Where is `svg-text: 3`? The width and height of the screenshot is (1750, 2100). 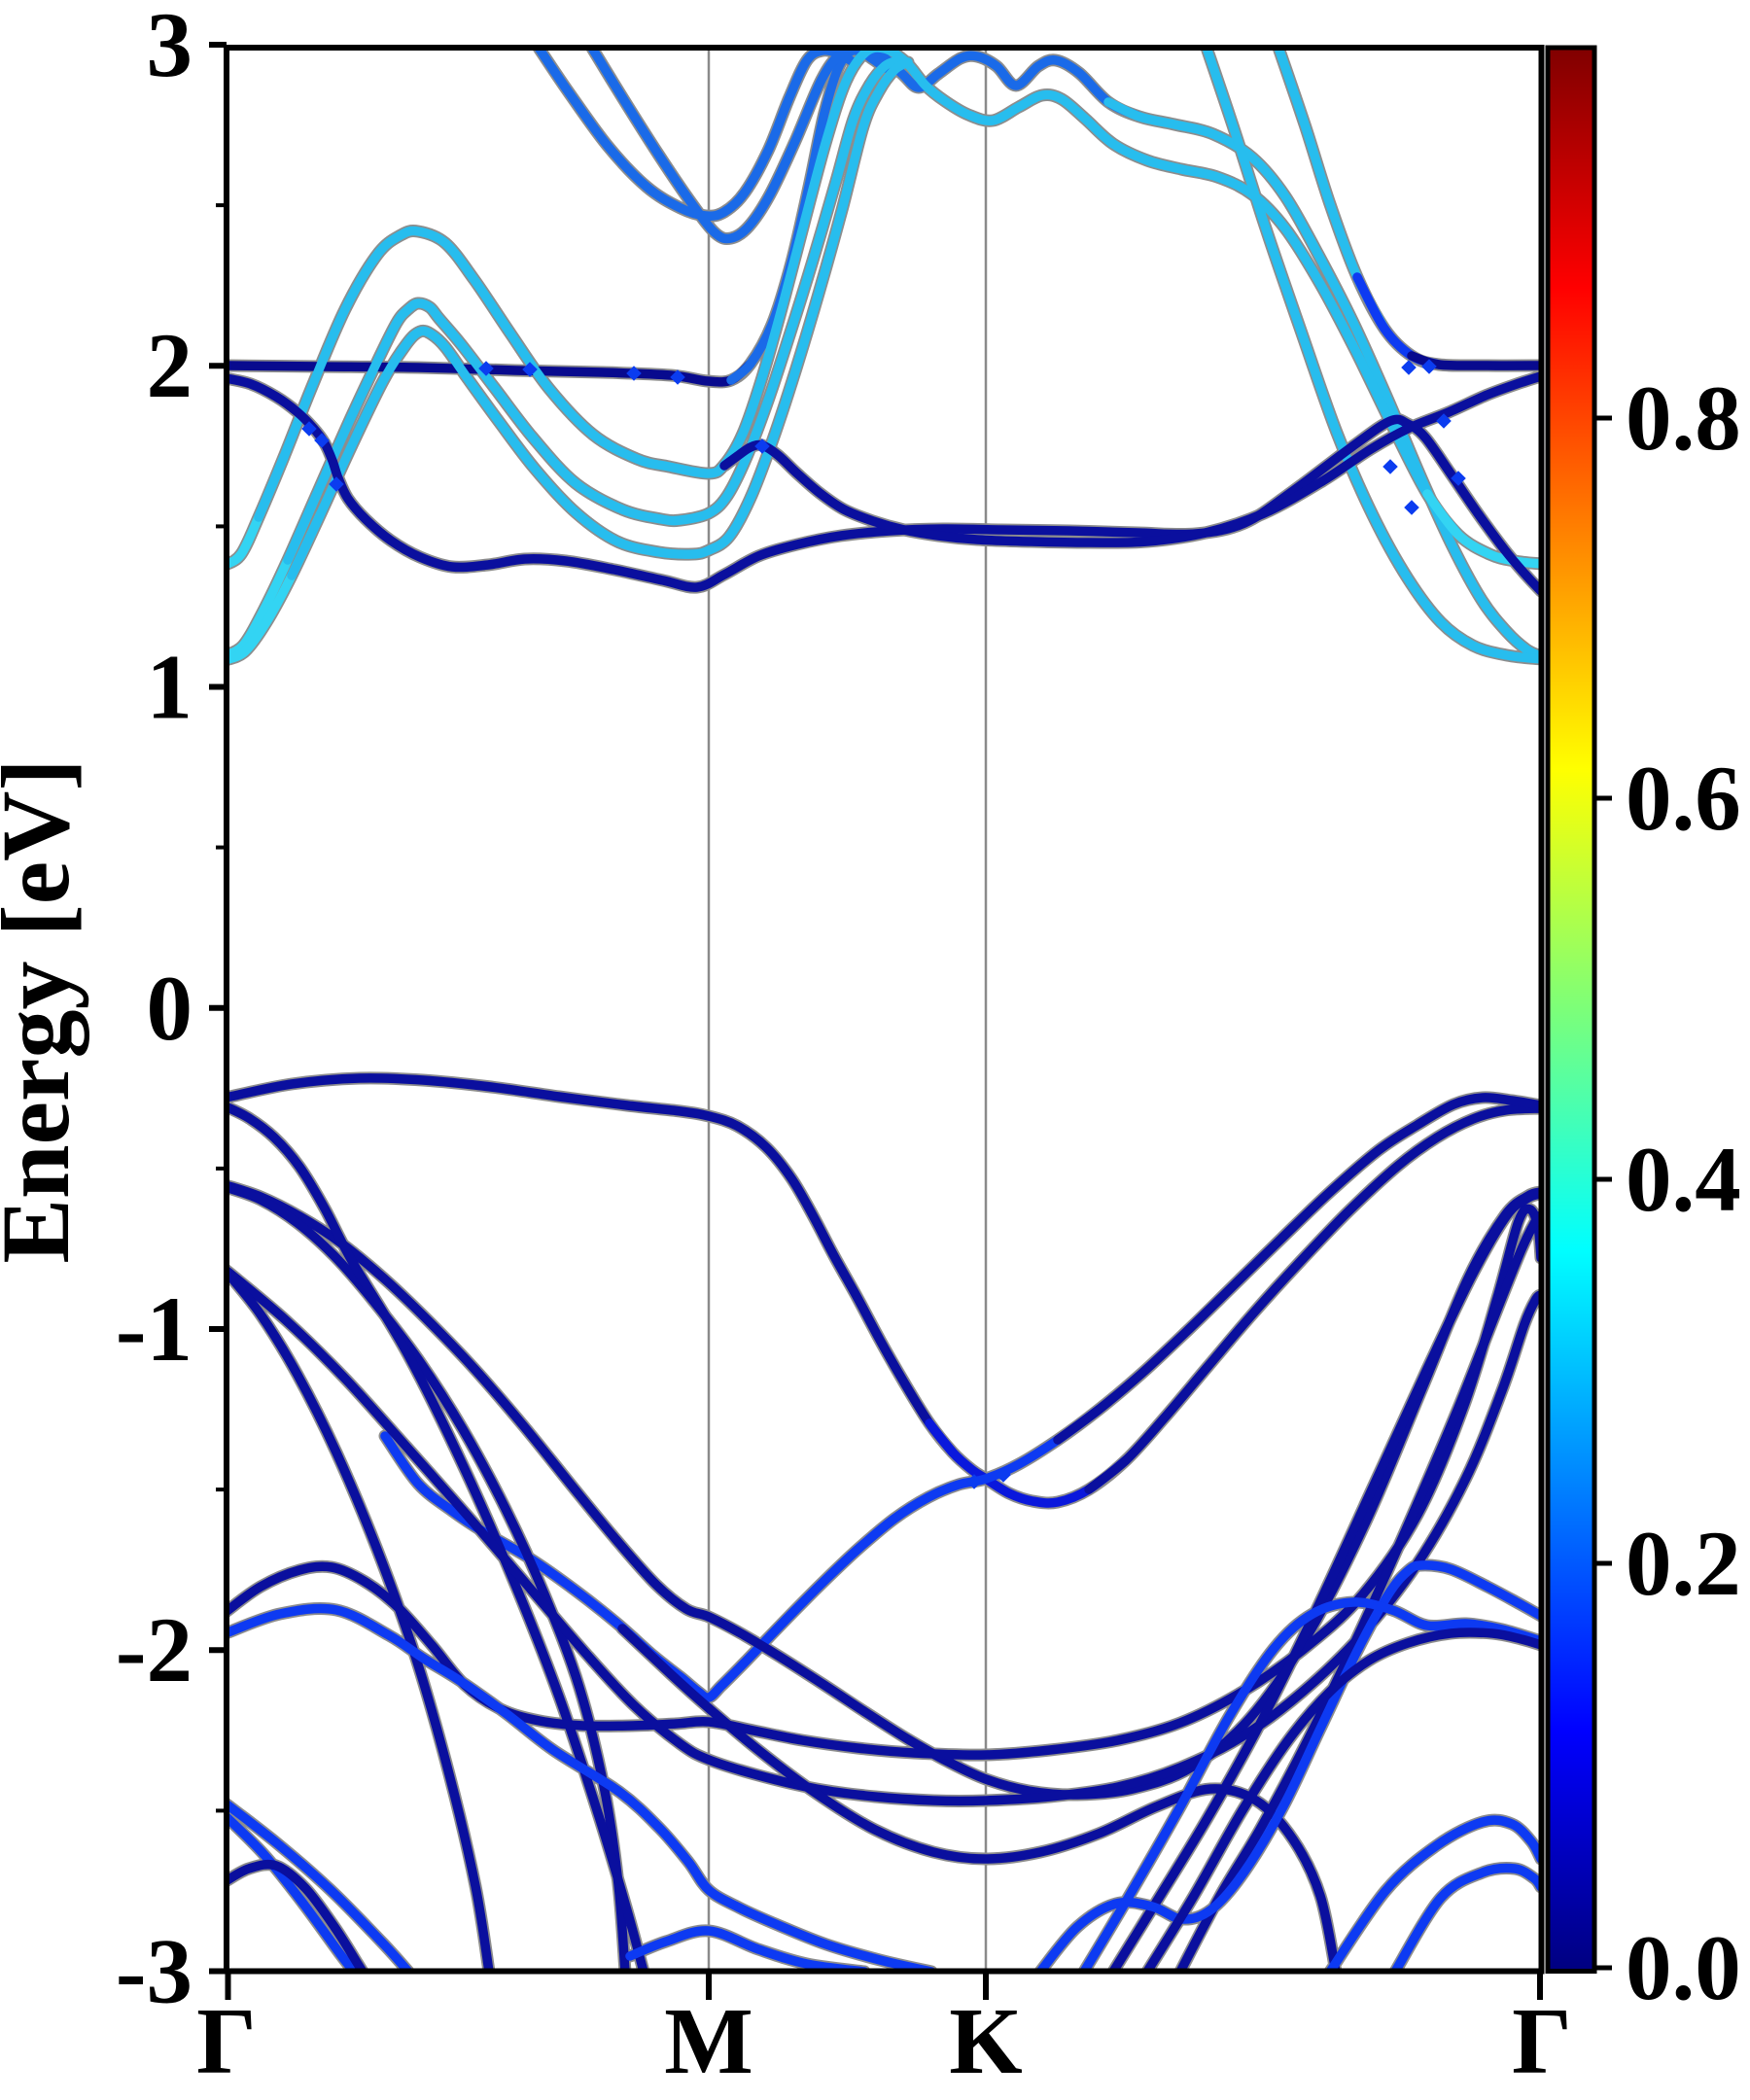
svg-text: 3 is located at coordinates (170, 48).